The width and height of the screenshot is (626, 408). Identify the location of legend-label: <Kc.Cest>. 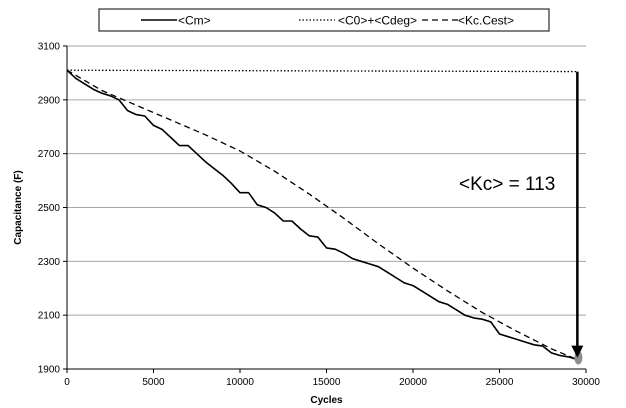
(486, 21).